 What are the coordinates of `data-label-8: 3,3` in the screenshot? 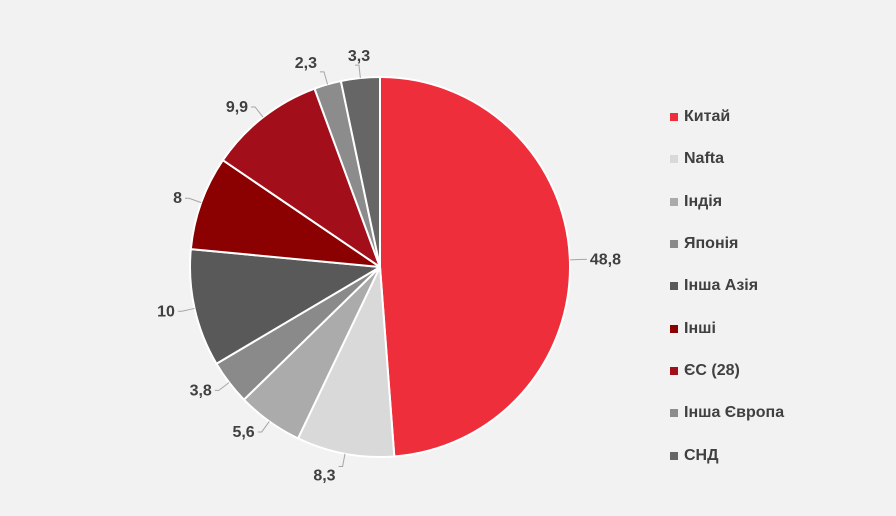 It's located at (359, 56).